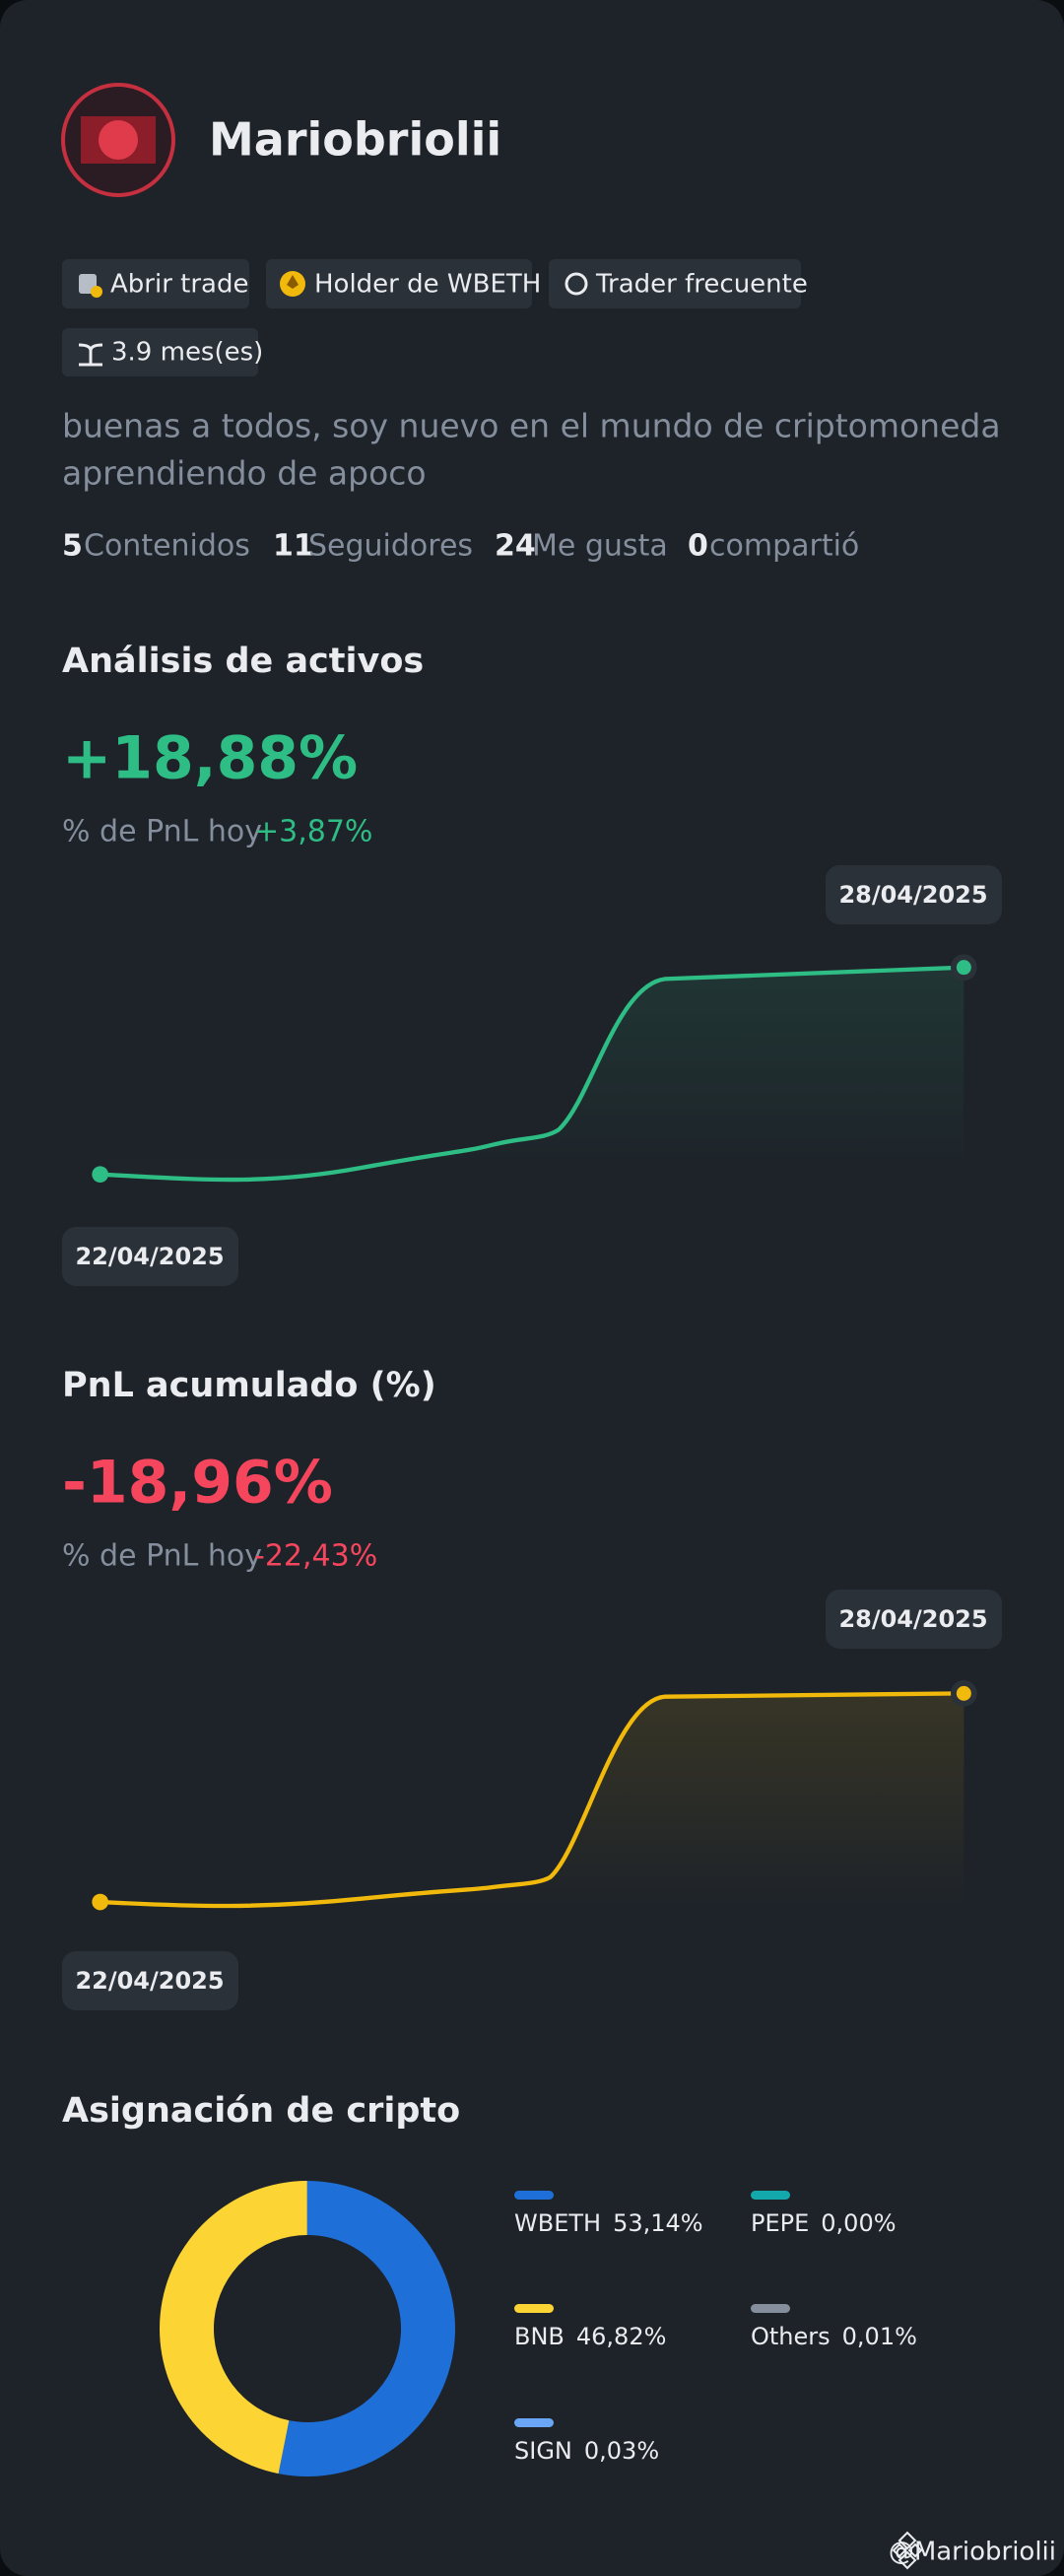 The height and width of the screenshot is (2576, 1064). I want to click on section-title: Asignación de cripto, so click(261, 2111).